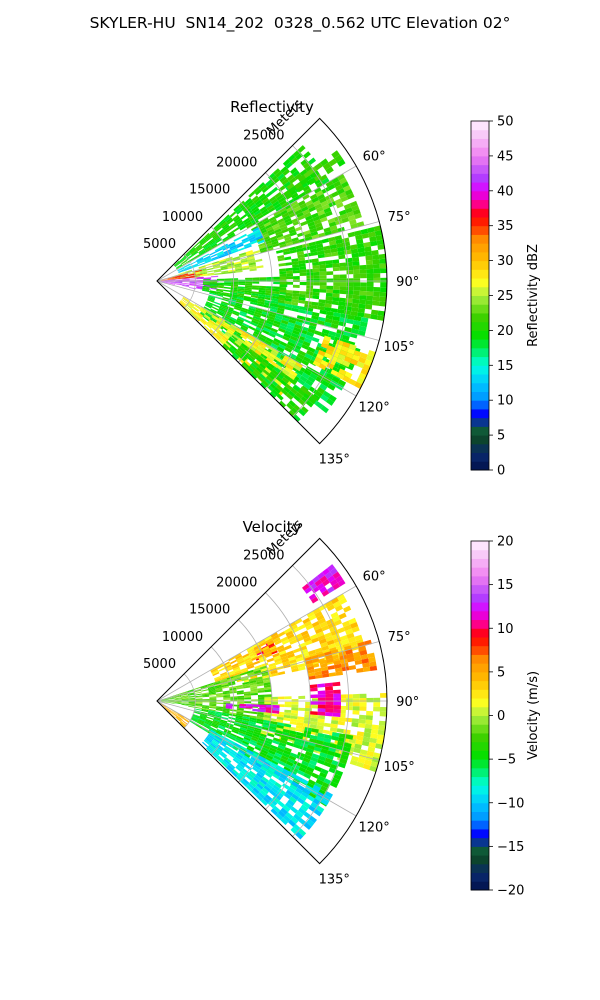  Describe the element at coordinates (407, 702) in the screenshot. I see `azimuth-tick-label: 90°` at that location.